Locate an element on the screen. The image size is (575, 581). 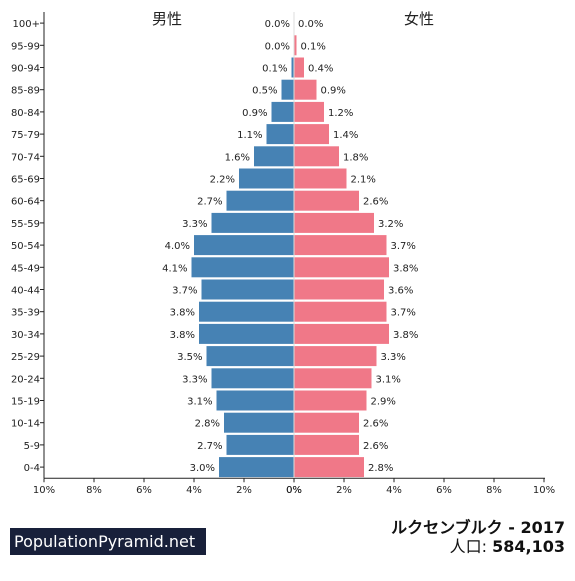
male-value-label: 2.8% is located at coordinates (207, 424).